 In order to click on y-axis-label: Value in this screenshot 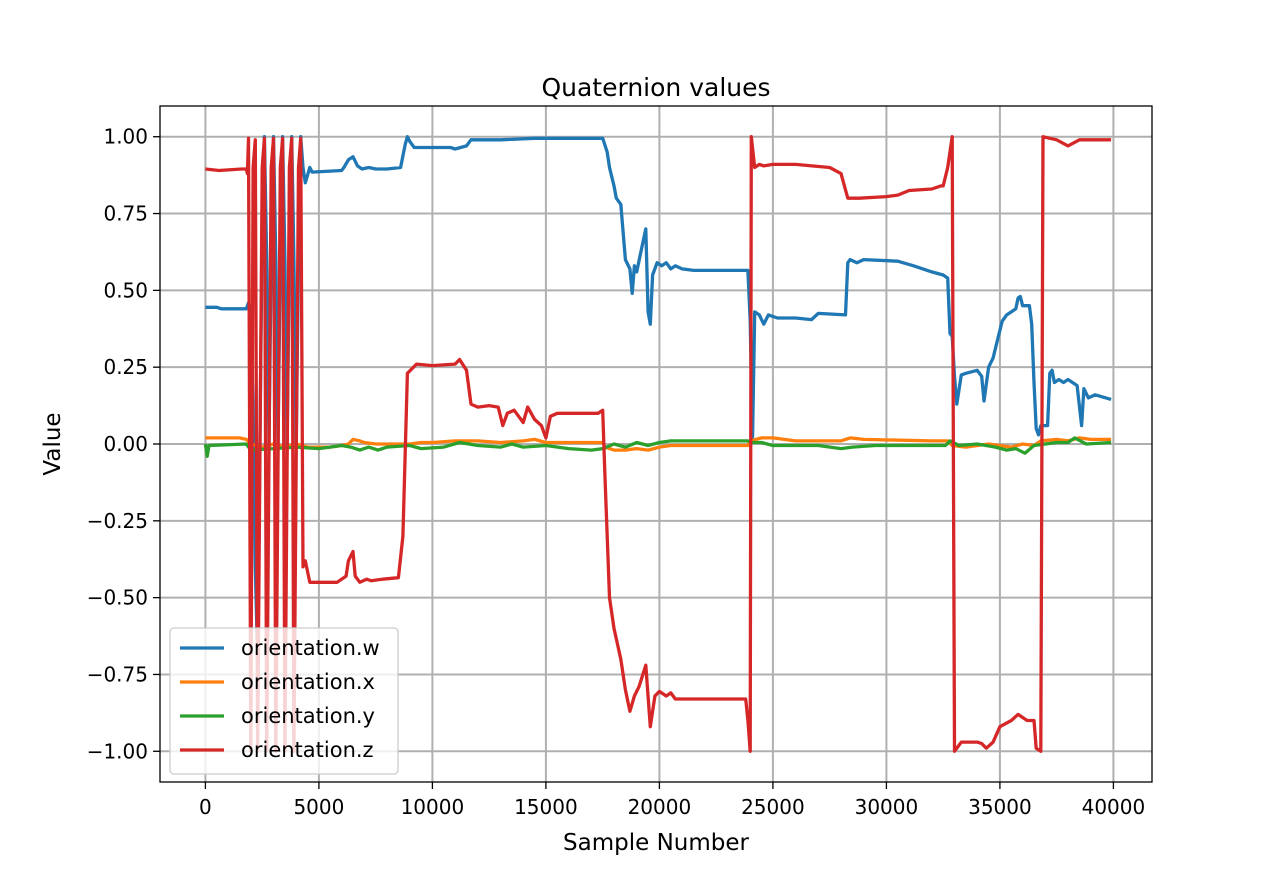, I will do `click(53, 443)`.